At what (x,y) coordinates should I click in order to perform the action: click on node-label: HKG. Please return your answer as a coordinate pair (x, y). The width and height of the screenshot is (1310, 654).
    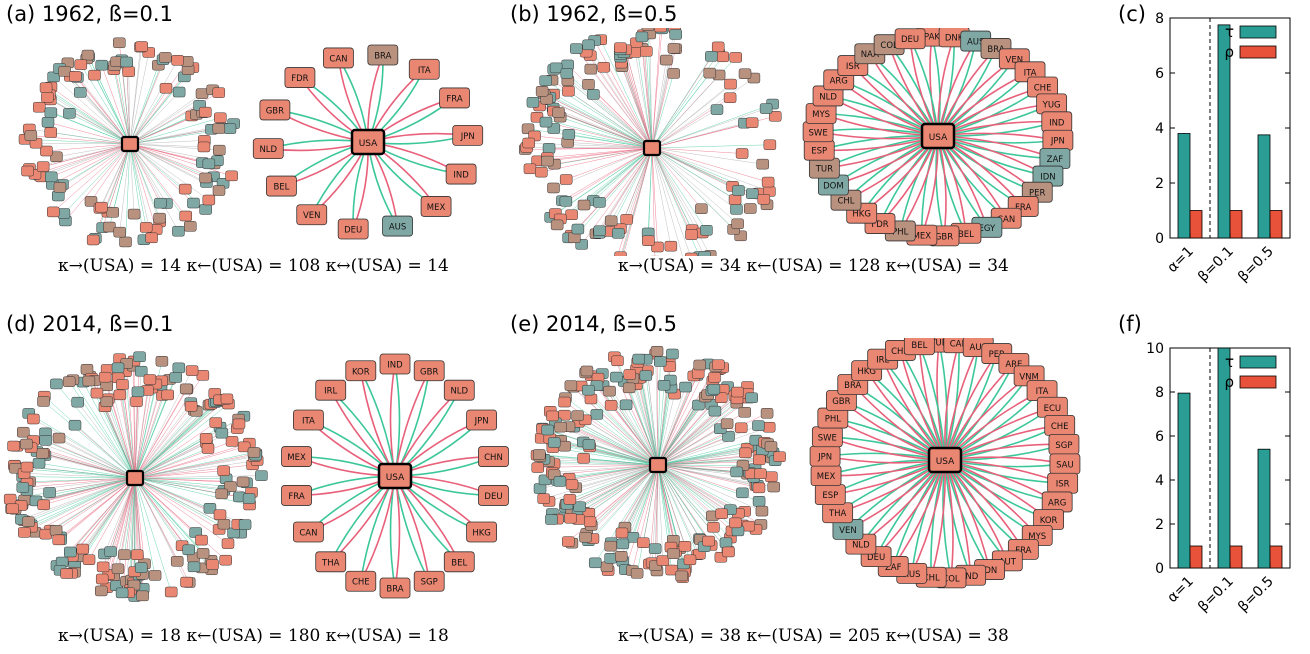
    Looking at the image, I should click on (481, 534).